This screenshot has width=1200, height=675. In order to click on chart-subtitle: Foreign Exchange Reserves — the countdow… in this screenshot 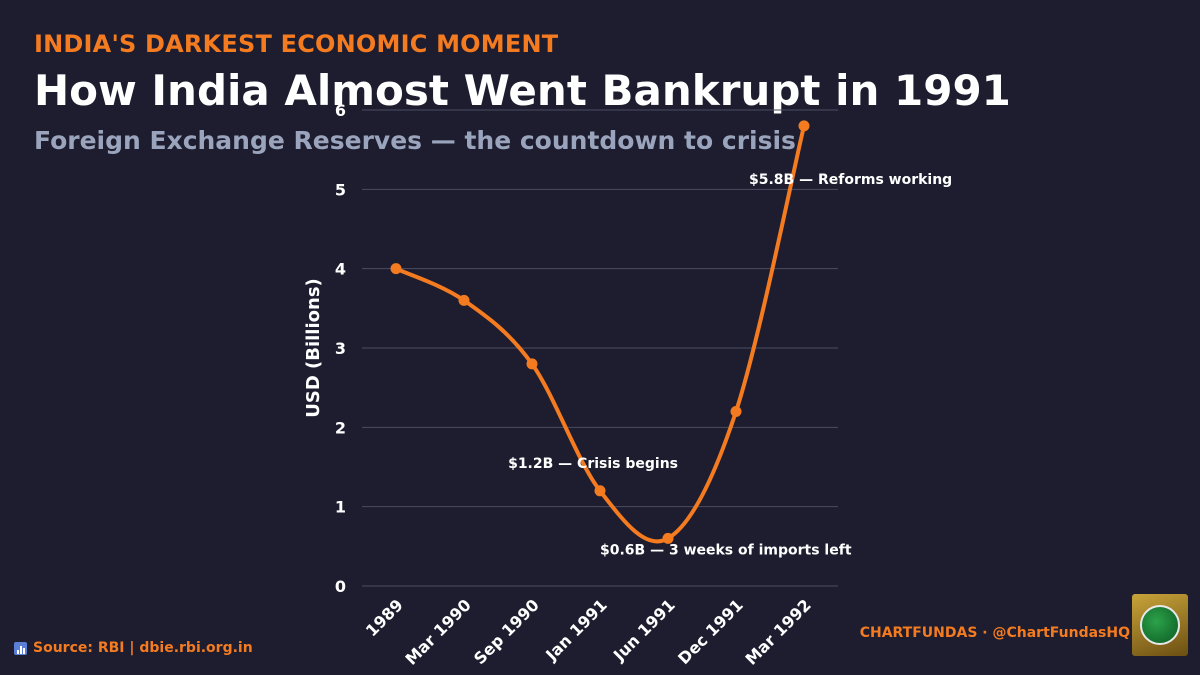, I will do `click(415, 140)`.